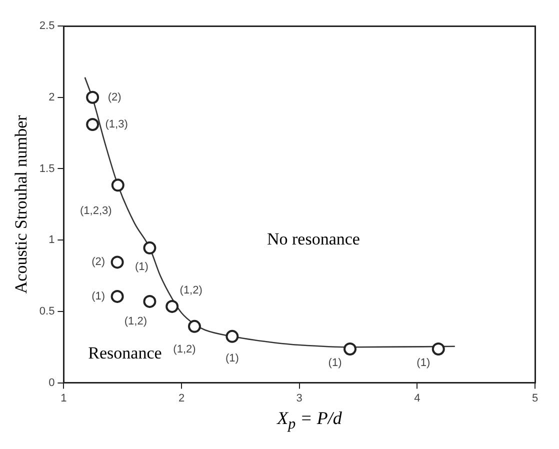 The image size is (559, 449). I want to click on annotation: (1,3), so click(116, 124).